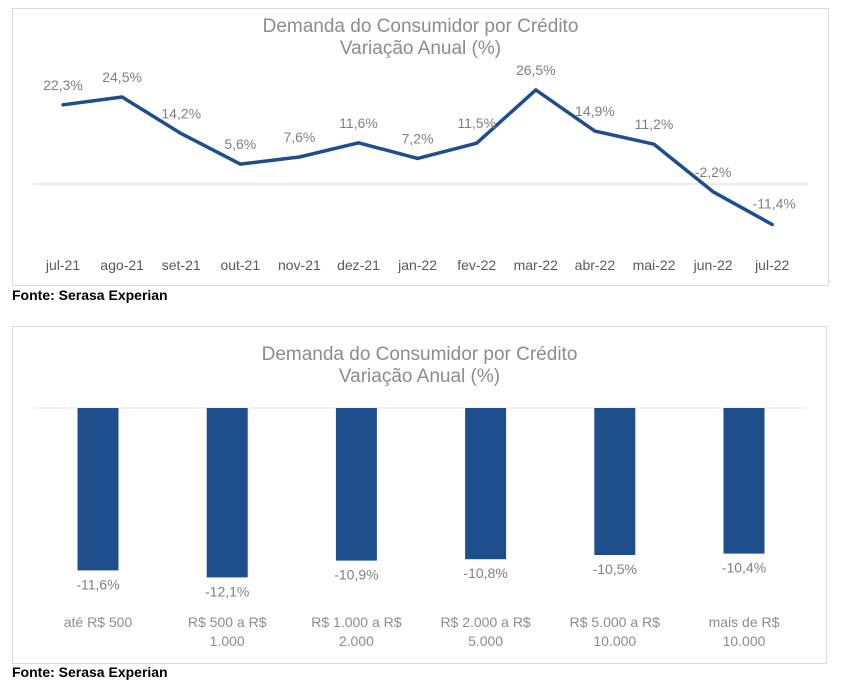  I want to click on x-tick-label: 1.000, so click(227, 641).